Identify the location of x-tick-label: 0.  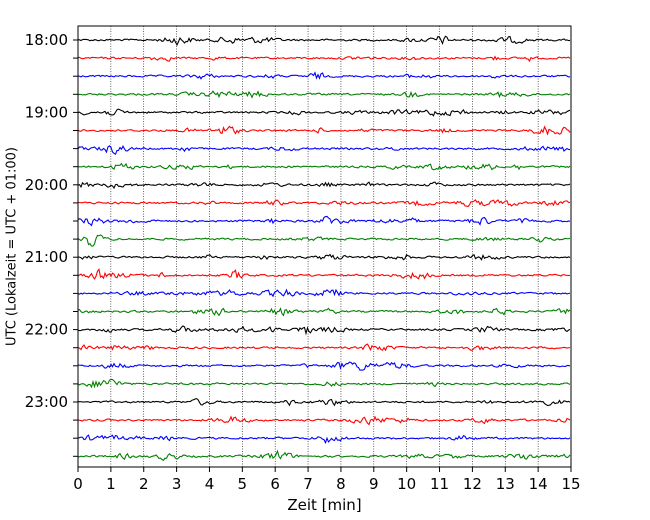
(78, 484).